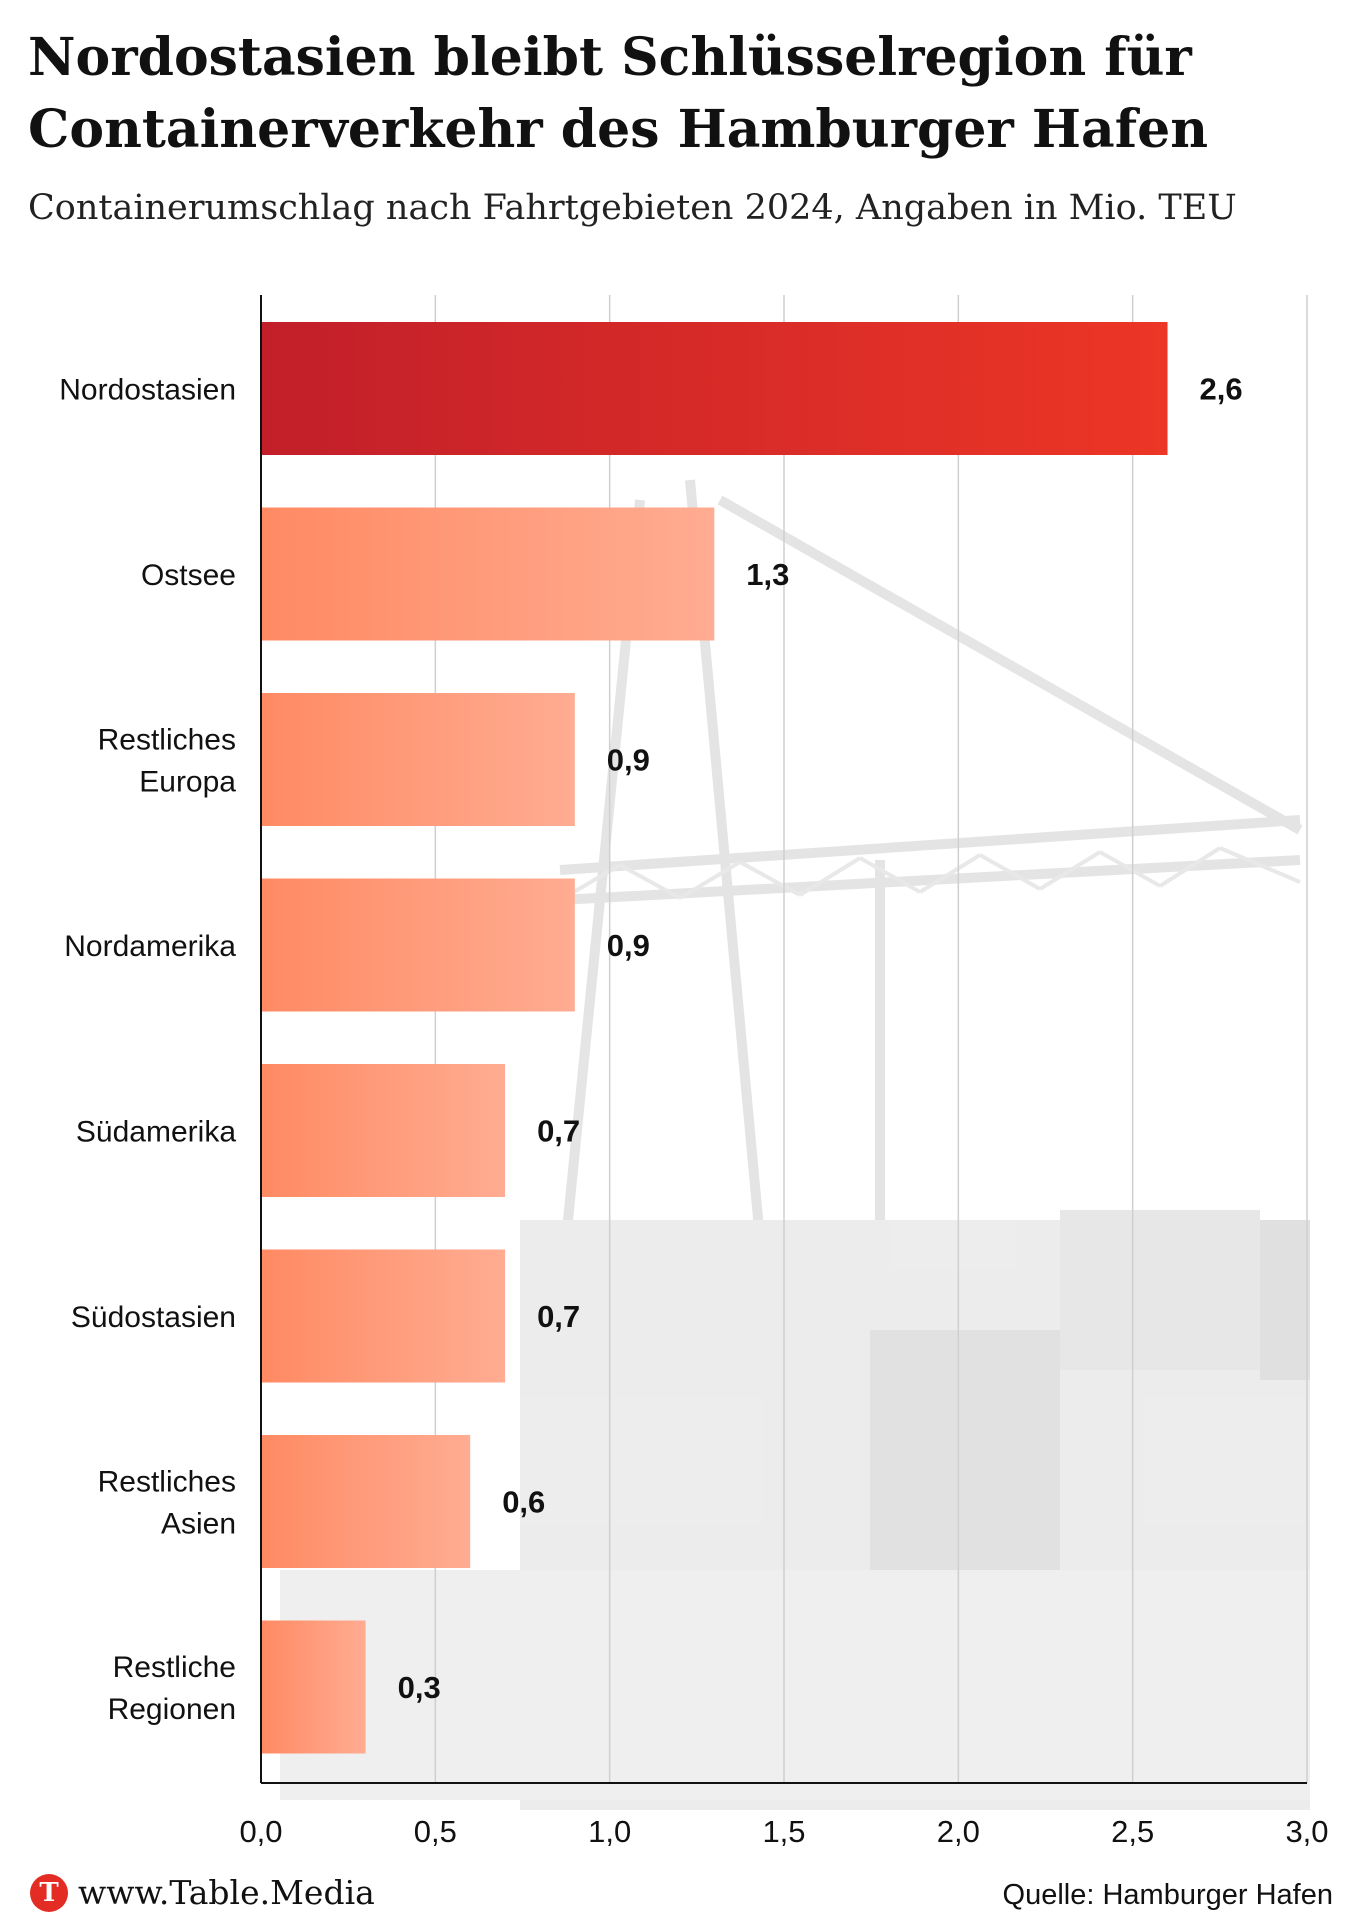 The width and height of the screenshot is (1361, 1920). Describe the element at coordinates (419, 1687) in the screenshot. I see `value-label: 0,3` at that location.